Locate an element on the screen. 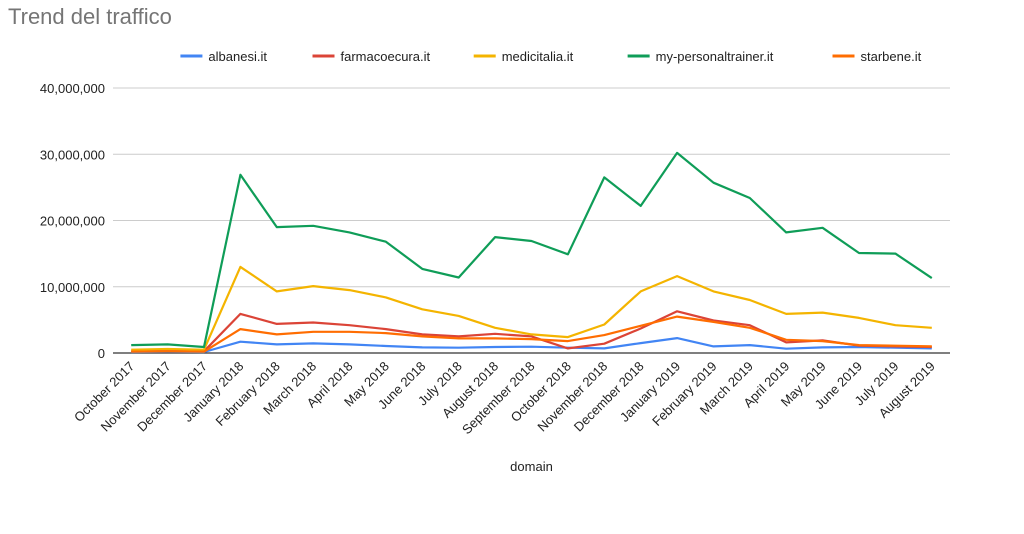 The image size is (1024, 534). y-tick-label: 20,000,000 is located at coordinates (72, 221).